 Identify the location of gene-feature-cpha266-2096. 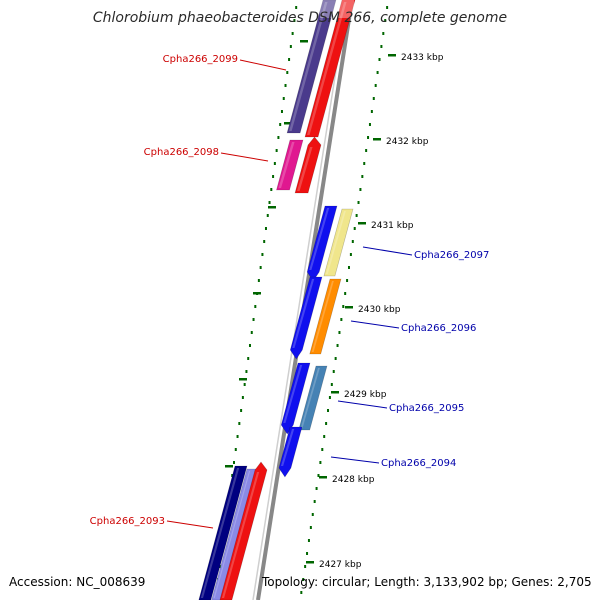
(306, 318).